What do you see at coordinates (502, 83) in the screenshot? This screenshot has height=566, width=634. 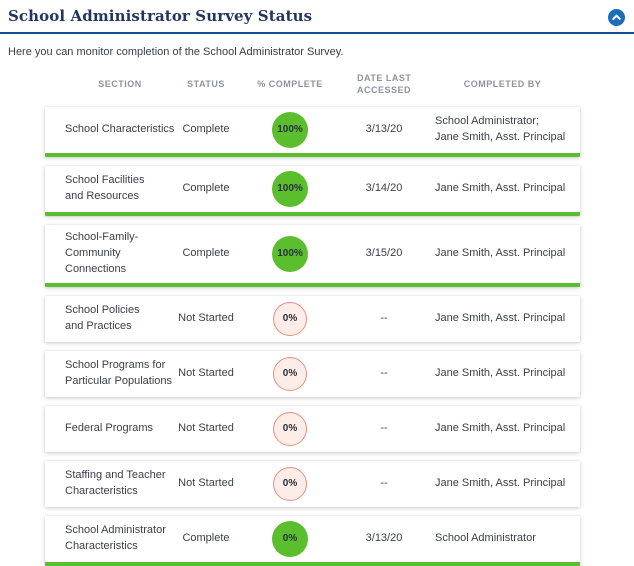 I see `column-header-completed-by: Completed By` at bounding box center [502, 83].